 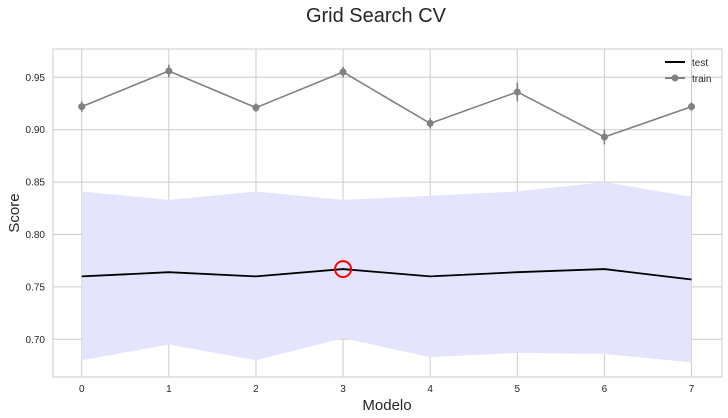 What do you see at coordinates (36, 235) in the screenshot?
I see `y-tick-label: 0.80` at bounding box center [36, 235].